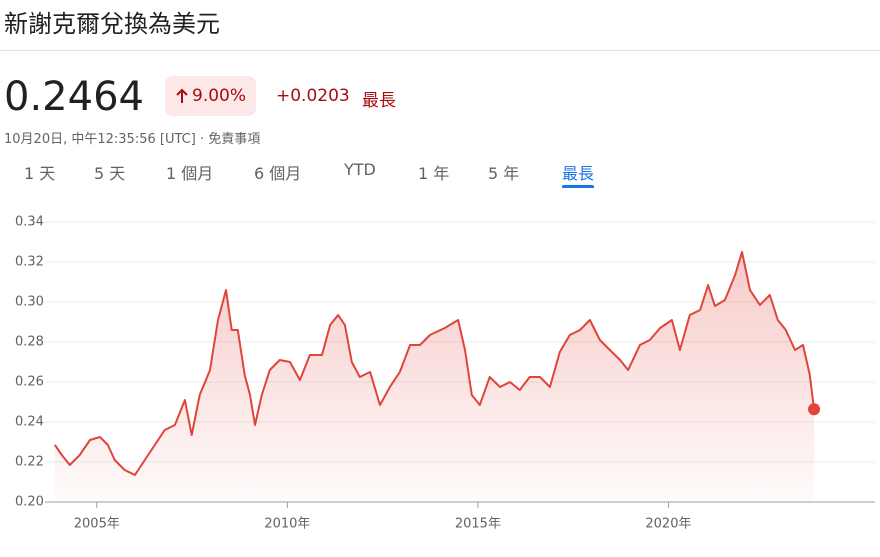 This screenshot has width=880, height=557. I want to click on y-tick-label: 0.32, so click(29, 262).